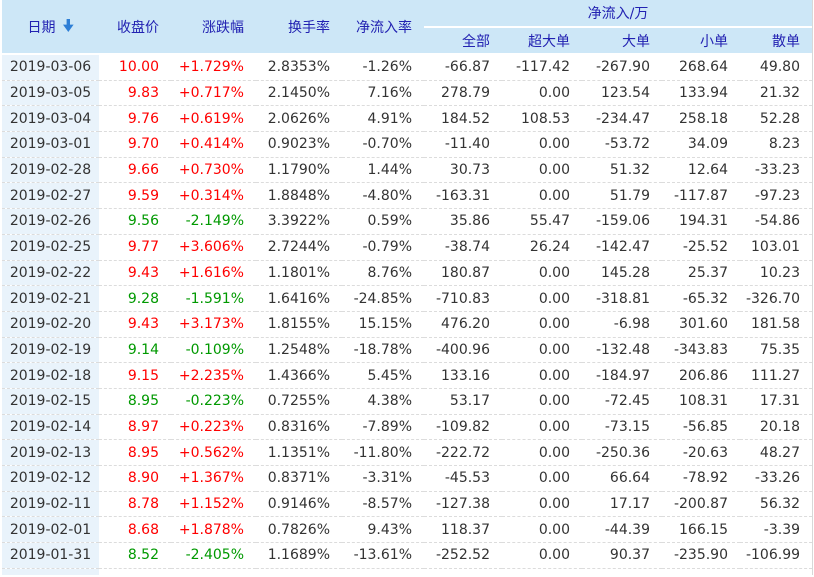 This screenshot has height=577, width=814. What do you see at coordinates (622, 41) in the screenshot?
I see `column-header-large: 大单` at bounding box center [622, 41].